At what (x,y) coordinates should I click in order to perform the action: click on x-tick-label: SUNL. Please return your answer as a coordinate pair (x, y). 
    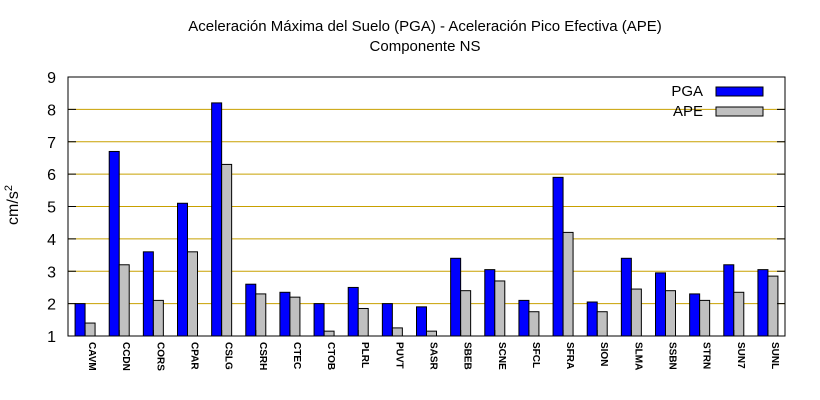
    Looking at the image, I should click on (774, 355).